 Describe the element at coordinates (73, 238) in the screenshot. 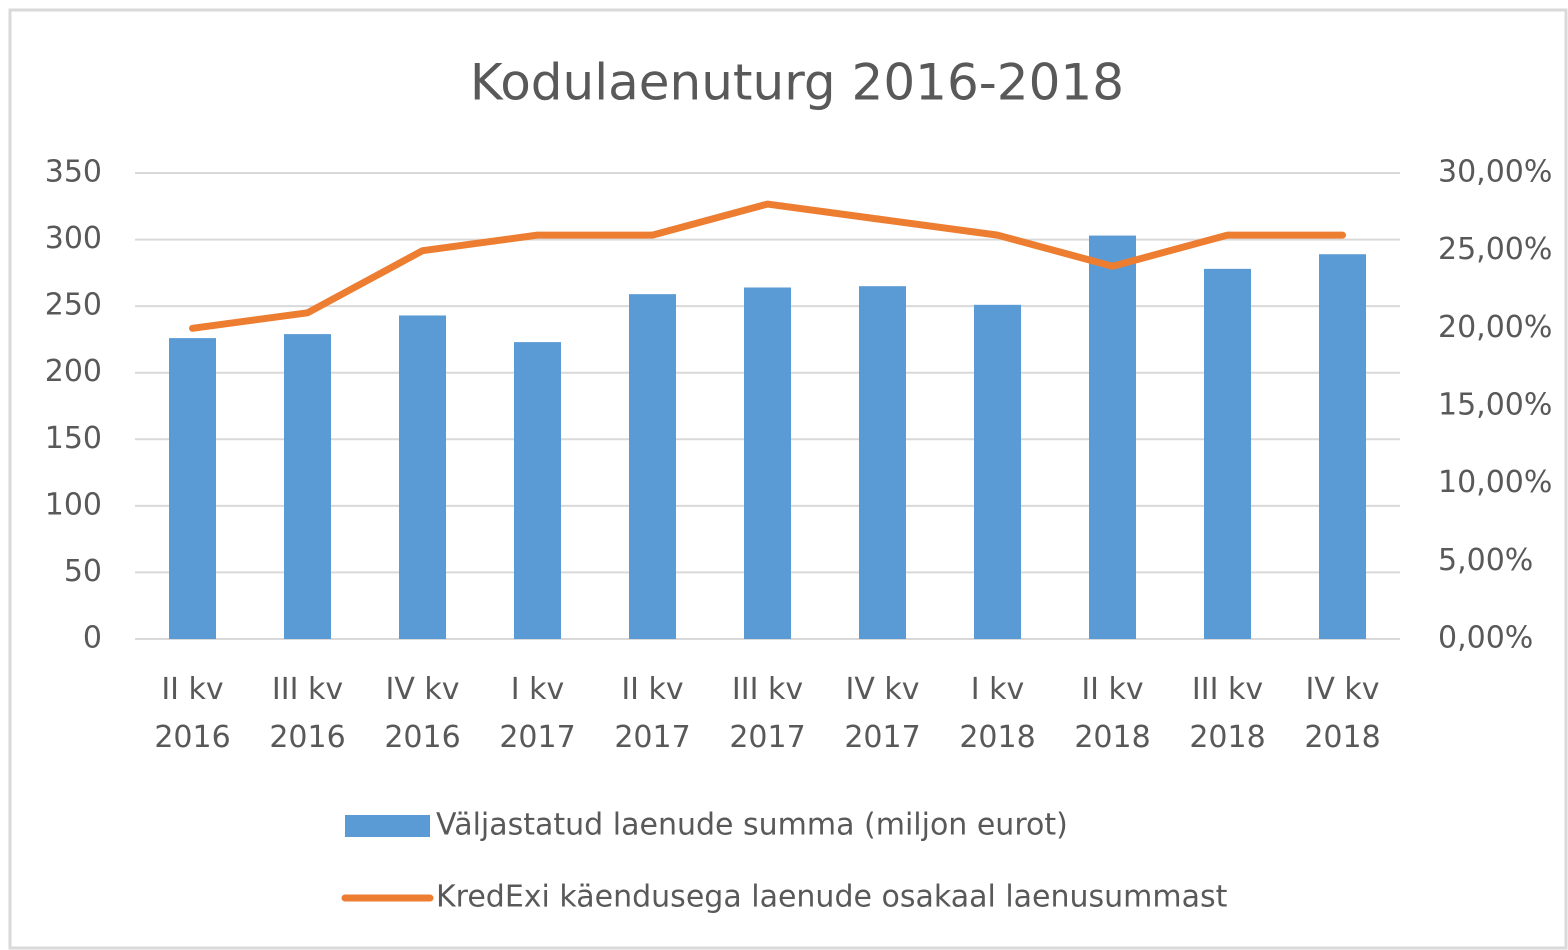

I see `y-tick-label: 300` at that location.